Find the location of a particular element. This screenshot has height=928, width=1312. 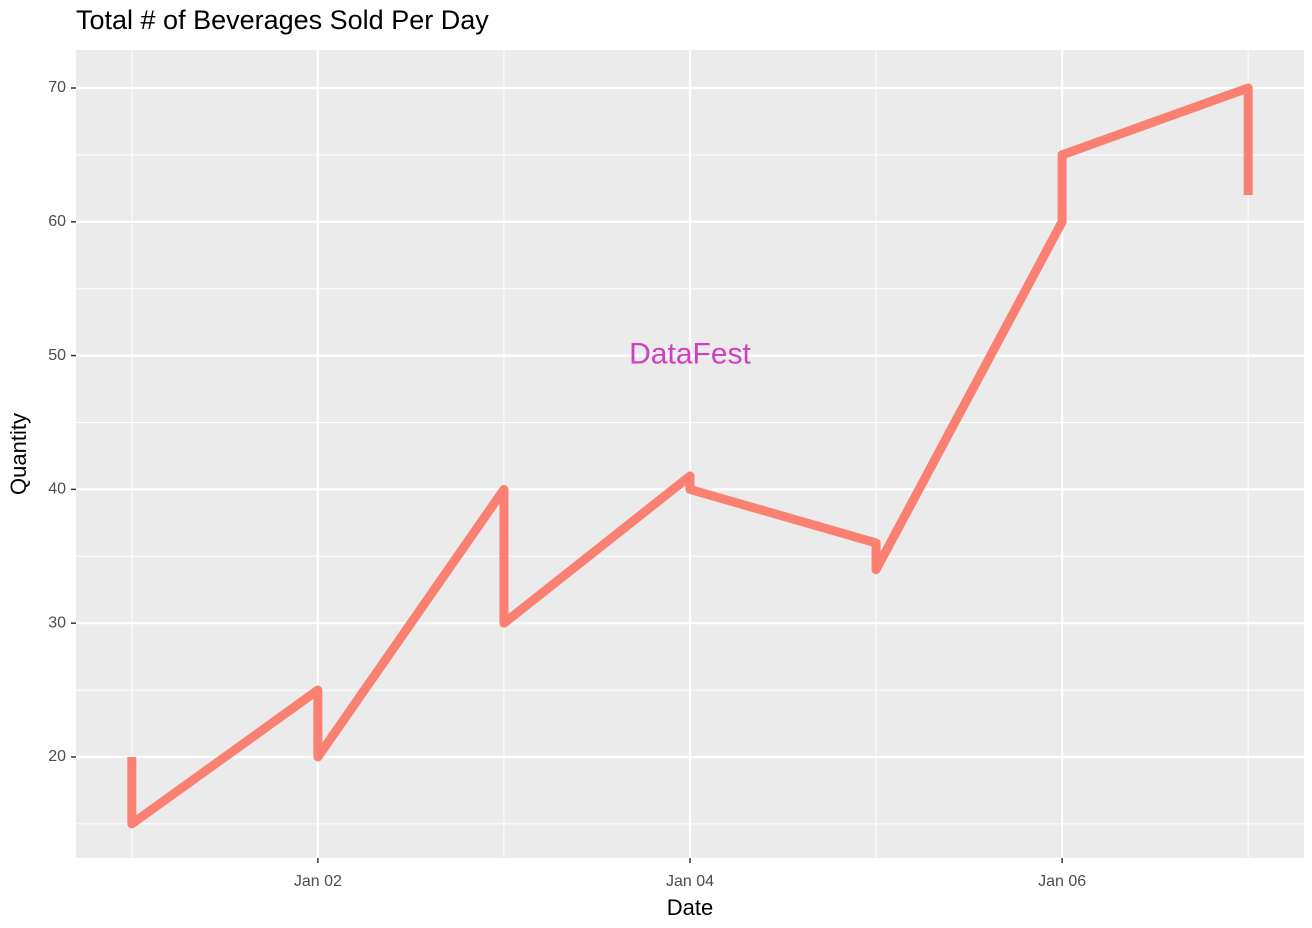

y-tick-label: 20 is located at coordinates (57, 756).